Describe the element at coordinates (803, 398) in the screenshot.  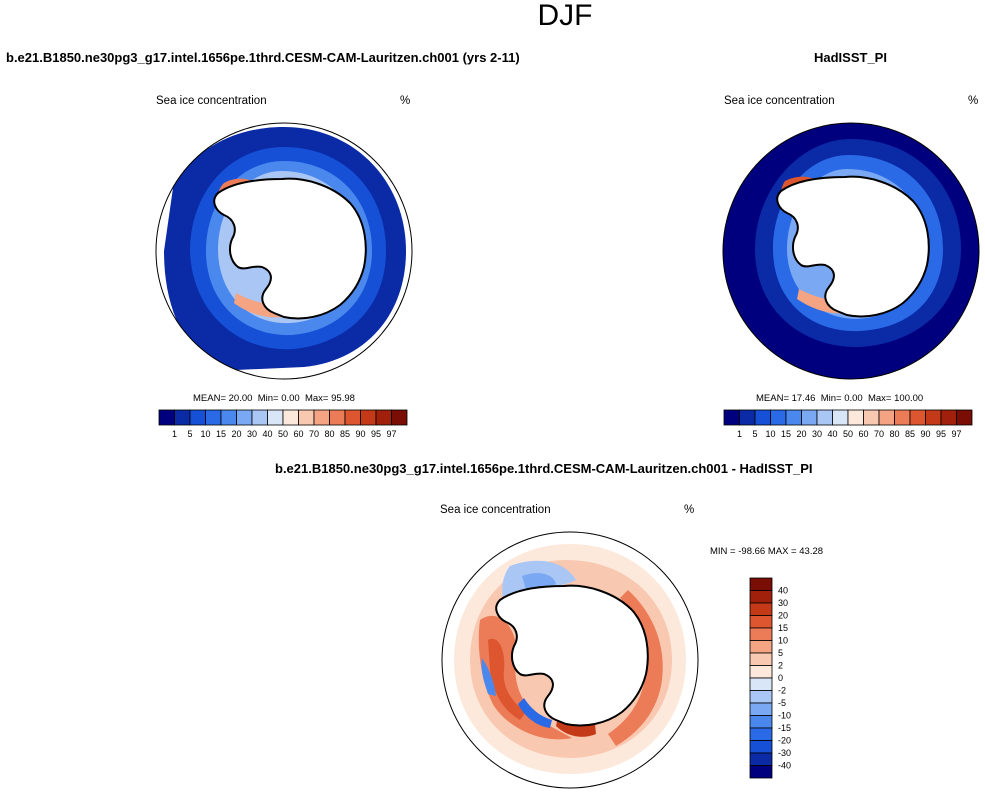
I see `obs-mean-value: 17.46` at that location.